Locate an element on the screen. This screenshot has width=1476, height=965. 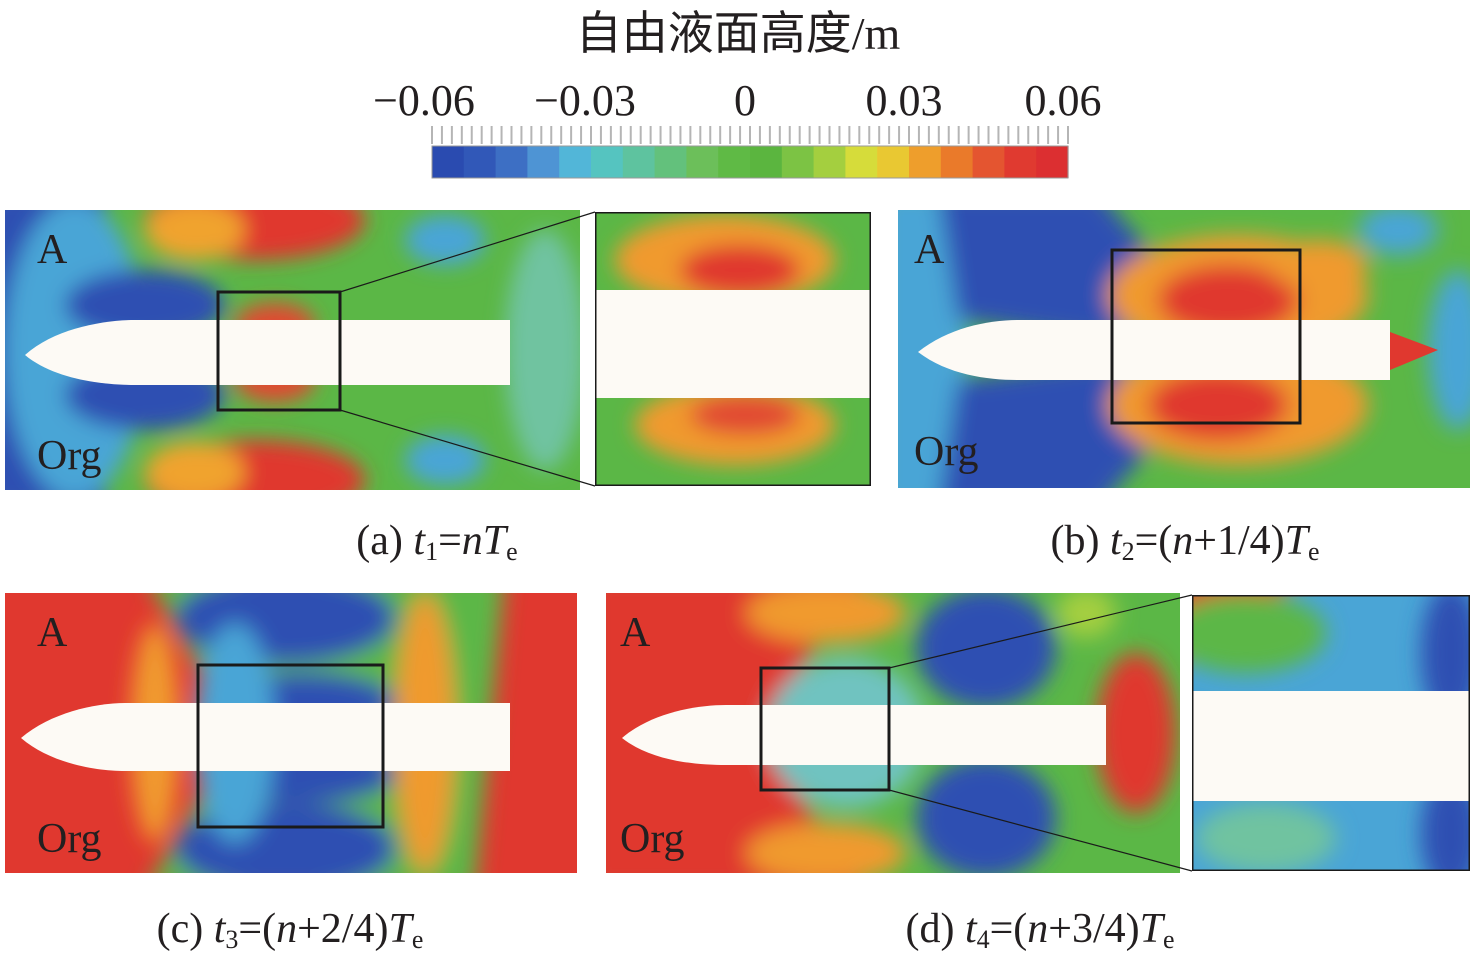
caption-b: (b) t2=(n+1/4)Te is located at coordinates (1185, 542).